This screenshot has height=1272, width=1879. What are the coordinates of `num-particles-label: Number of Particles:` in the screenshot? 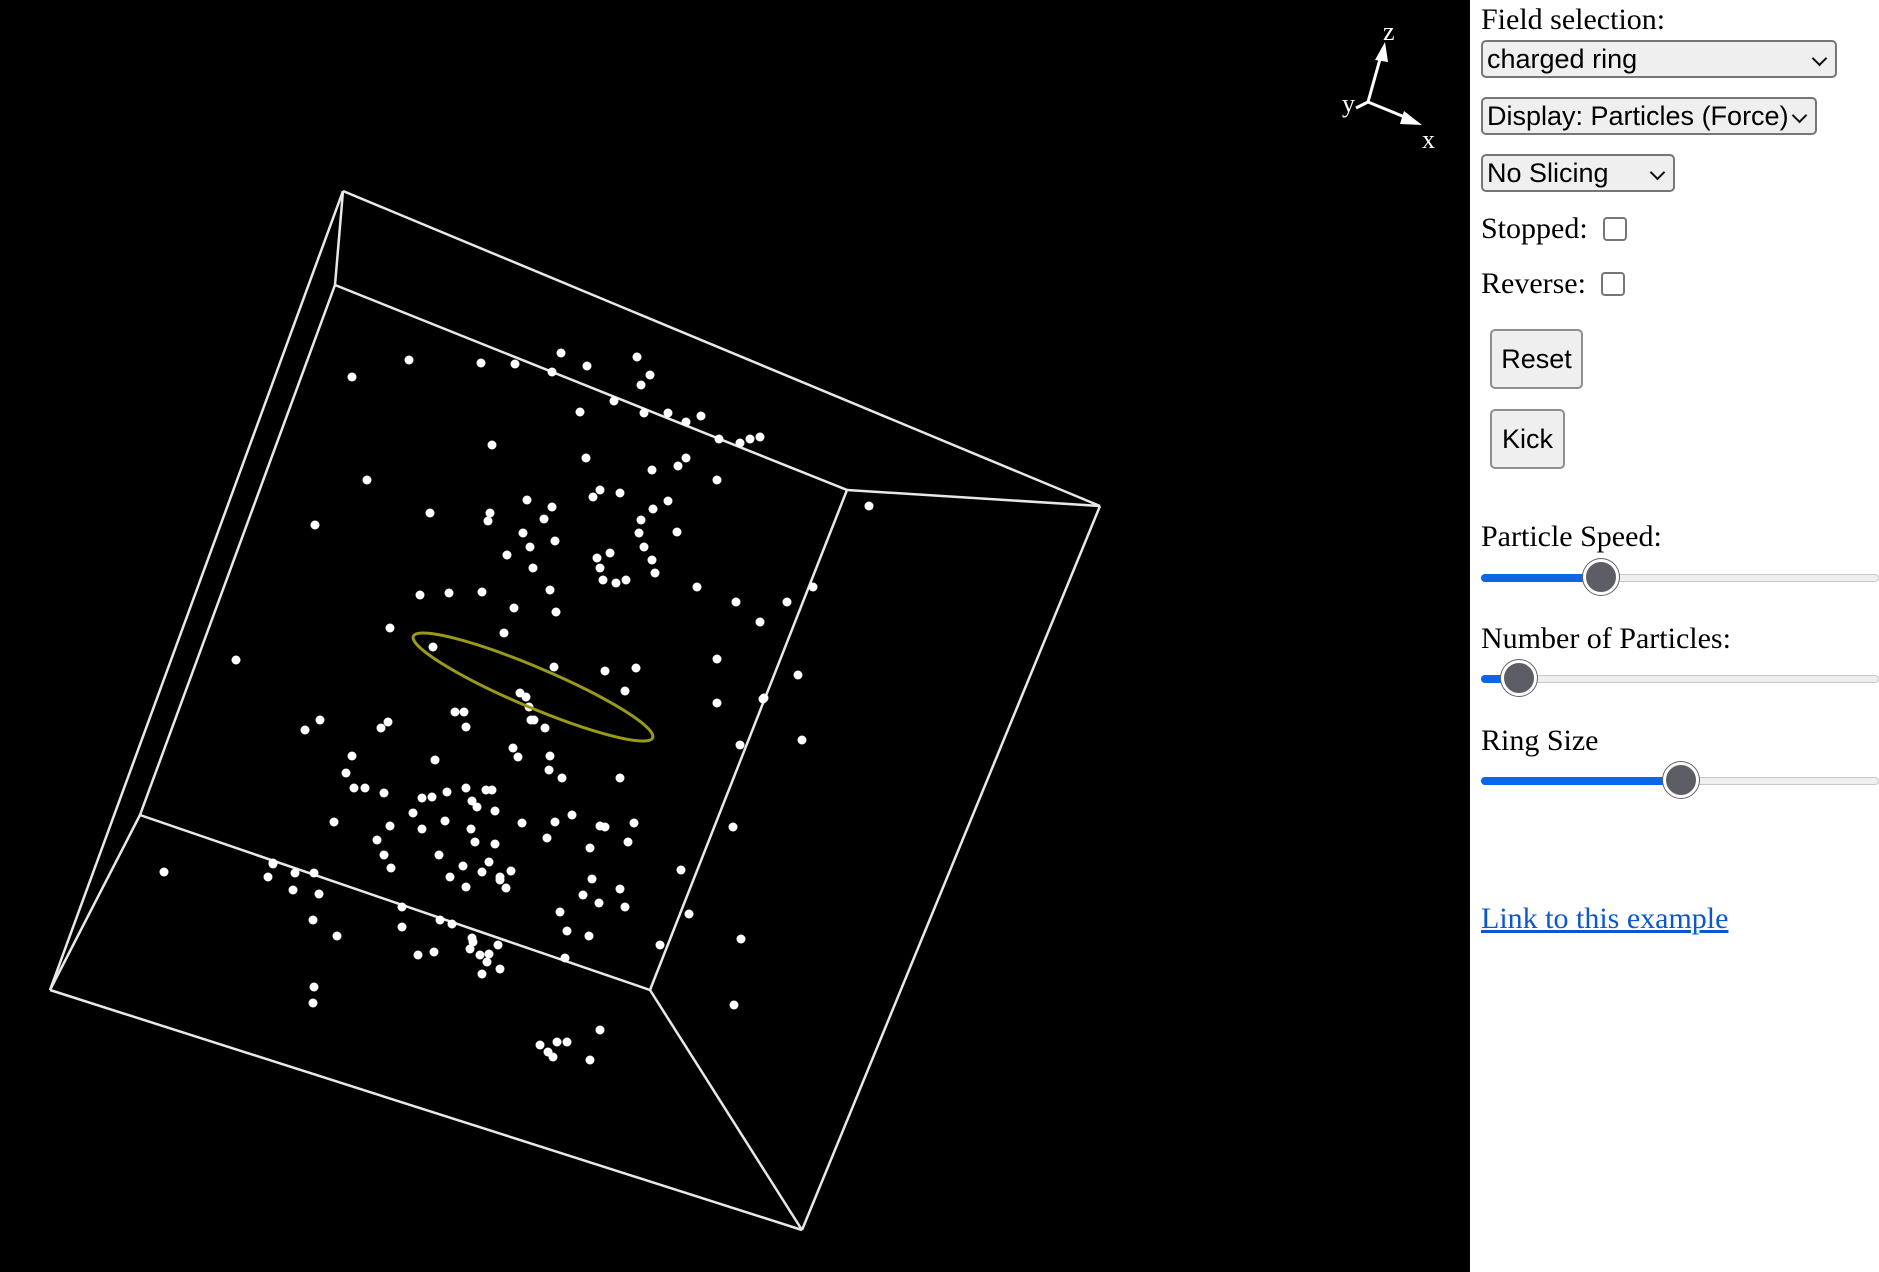 It's located at (1606, 638).